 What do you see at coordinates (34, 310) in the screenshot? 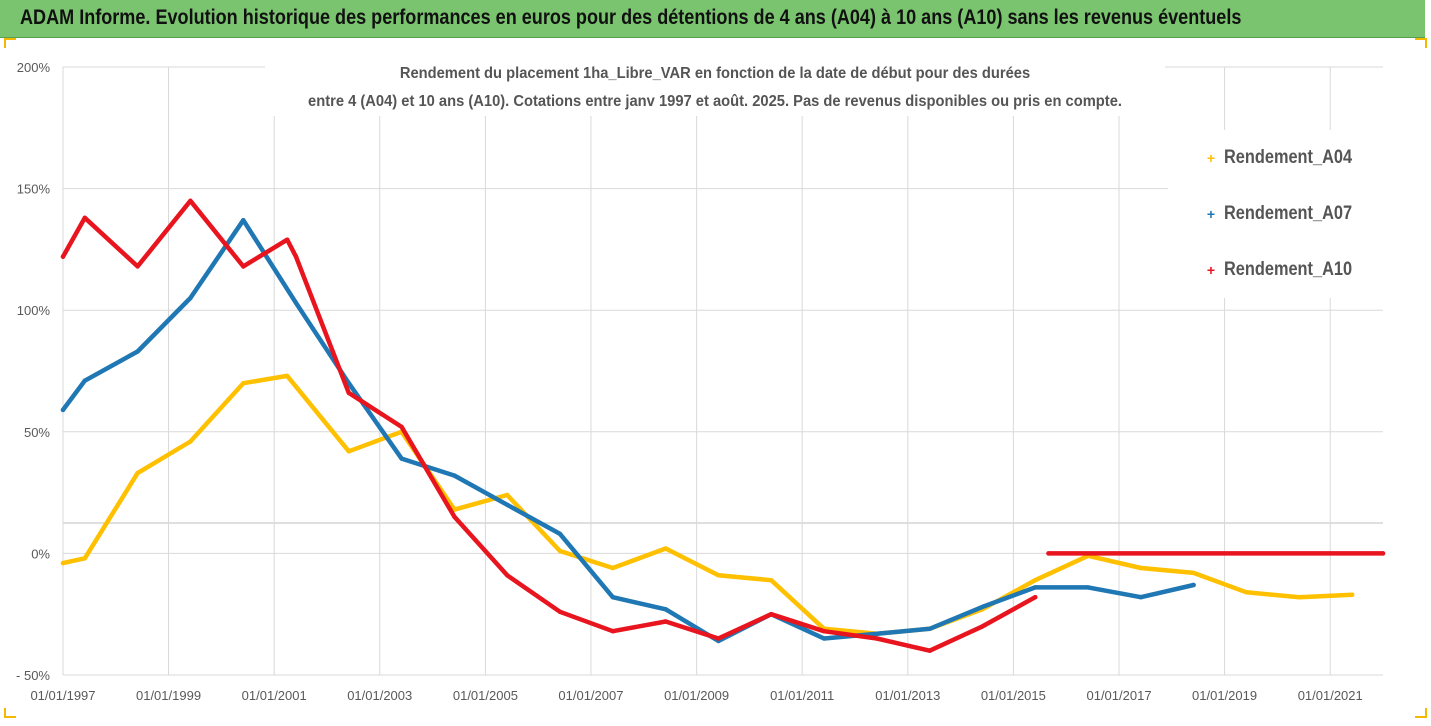
I see `y-tick-label: 100%` at bounding box center [34, 310].